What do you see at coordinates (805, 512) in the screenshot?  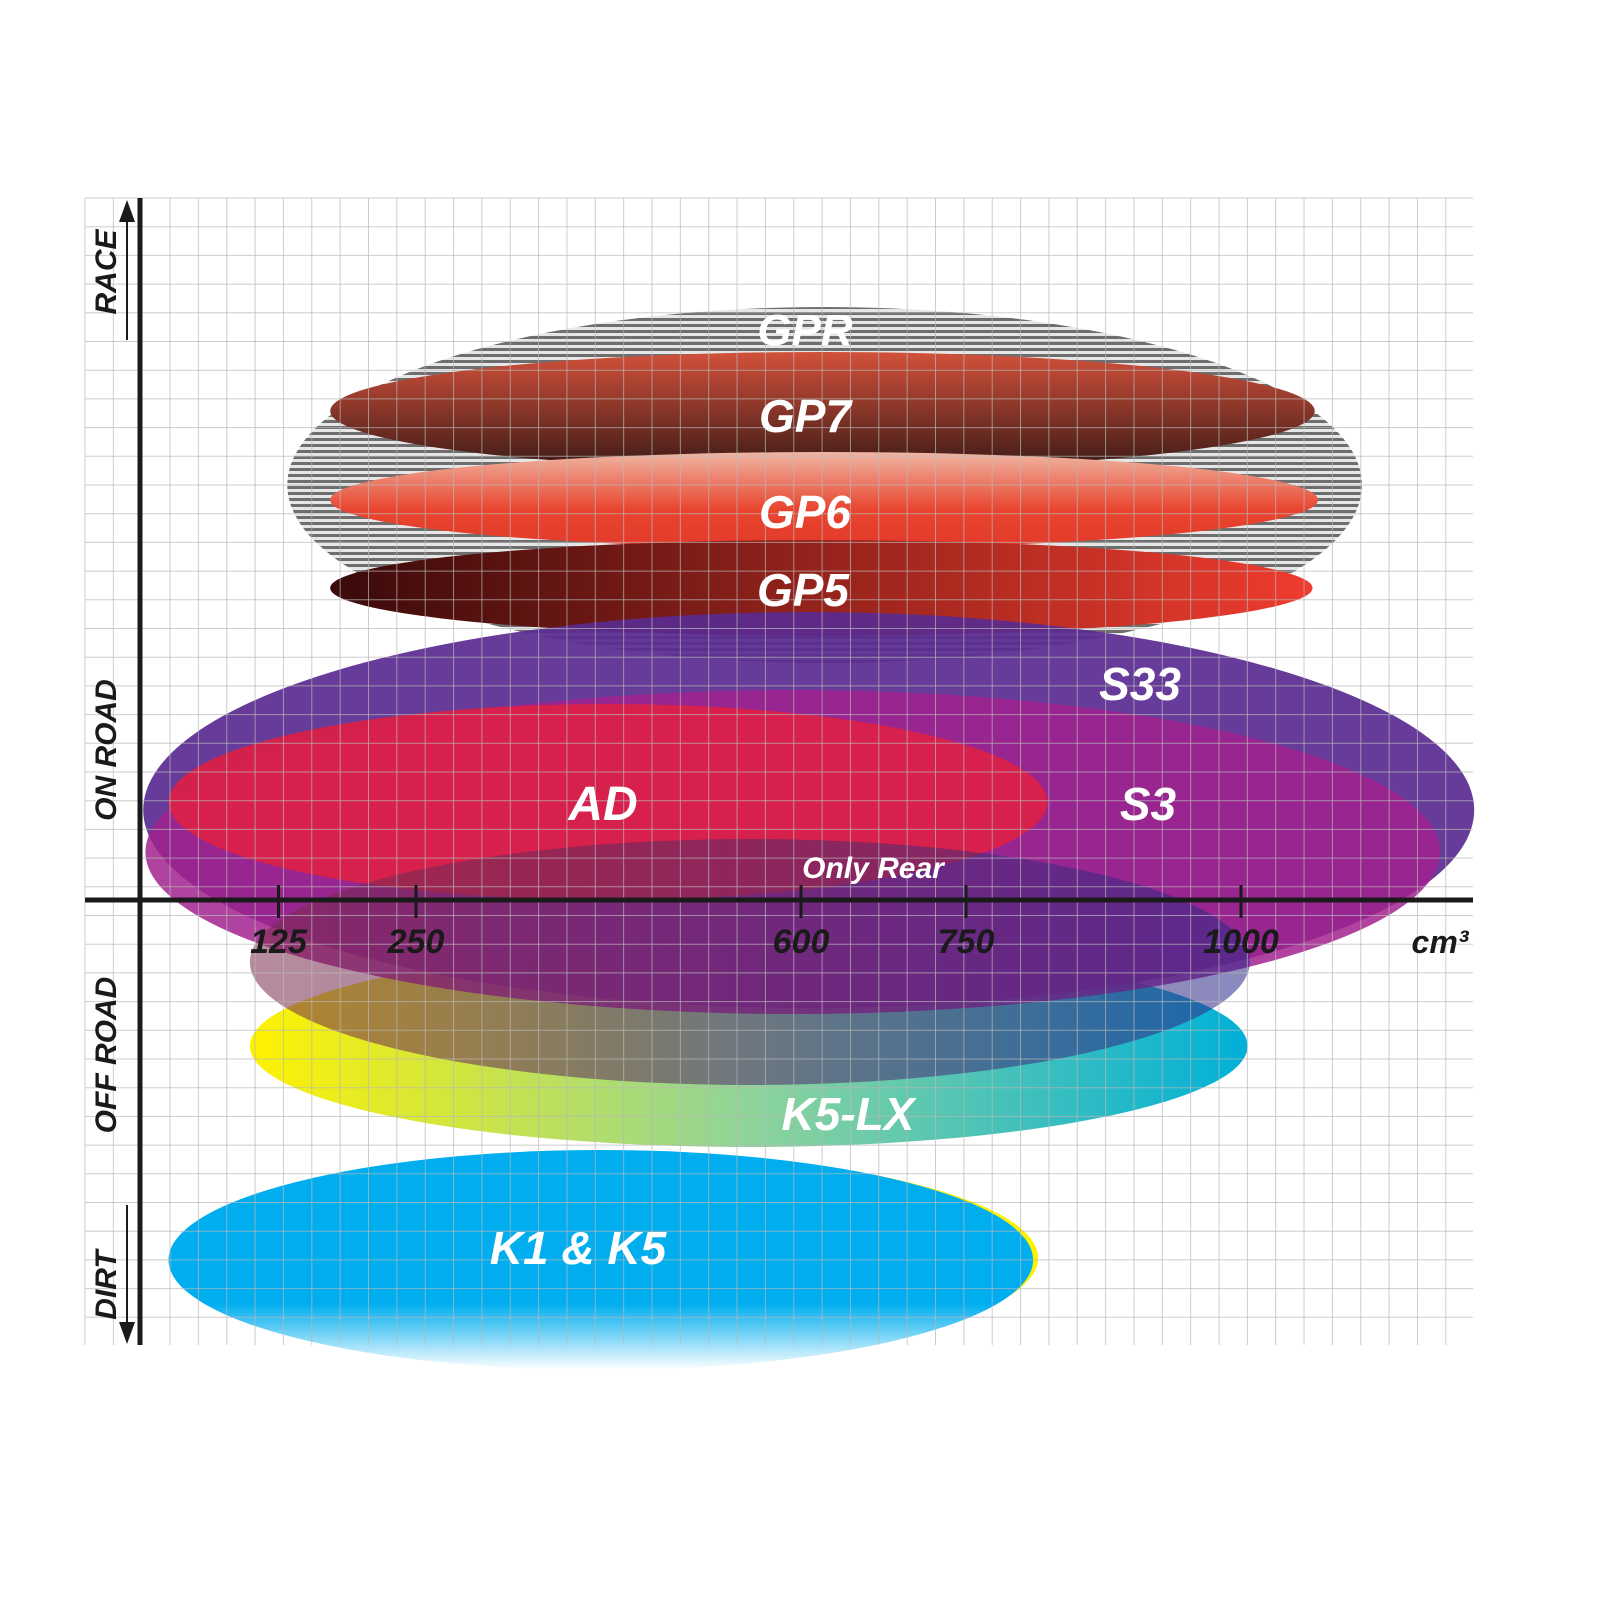 I see `label-gp6: GP6` at bounding box center [805, 512].